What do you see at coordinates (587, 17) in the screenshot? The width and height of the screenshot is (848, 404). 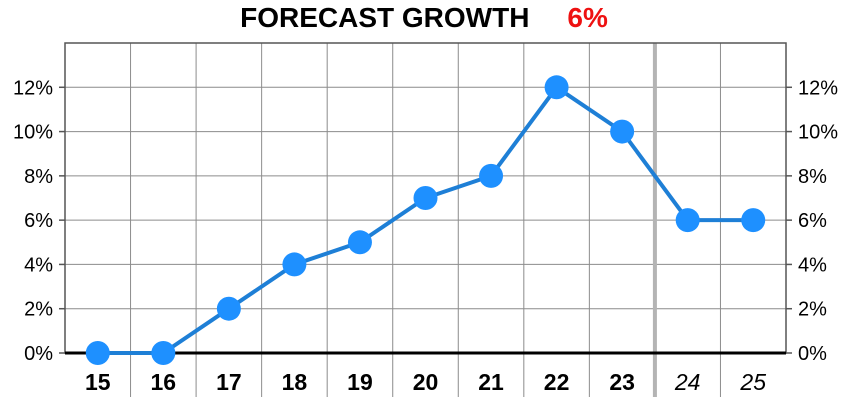 I see `growth-value: 6%` at bounding box center [587, 17].